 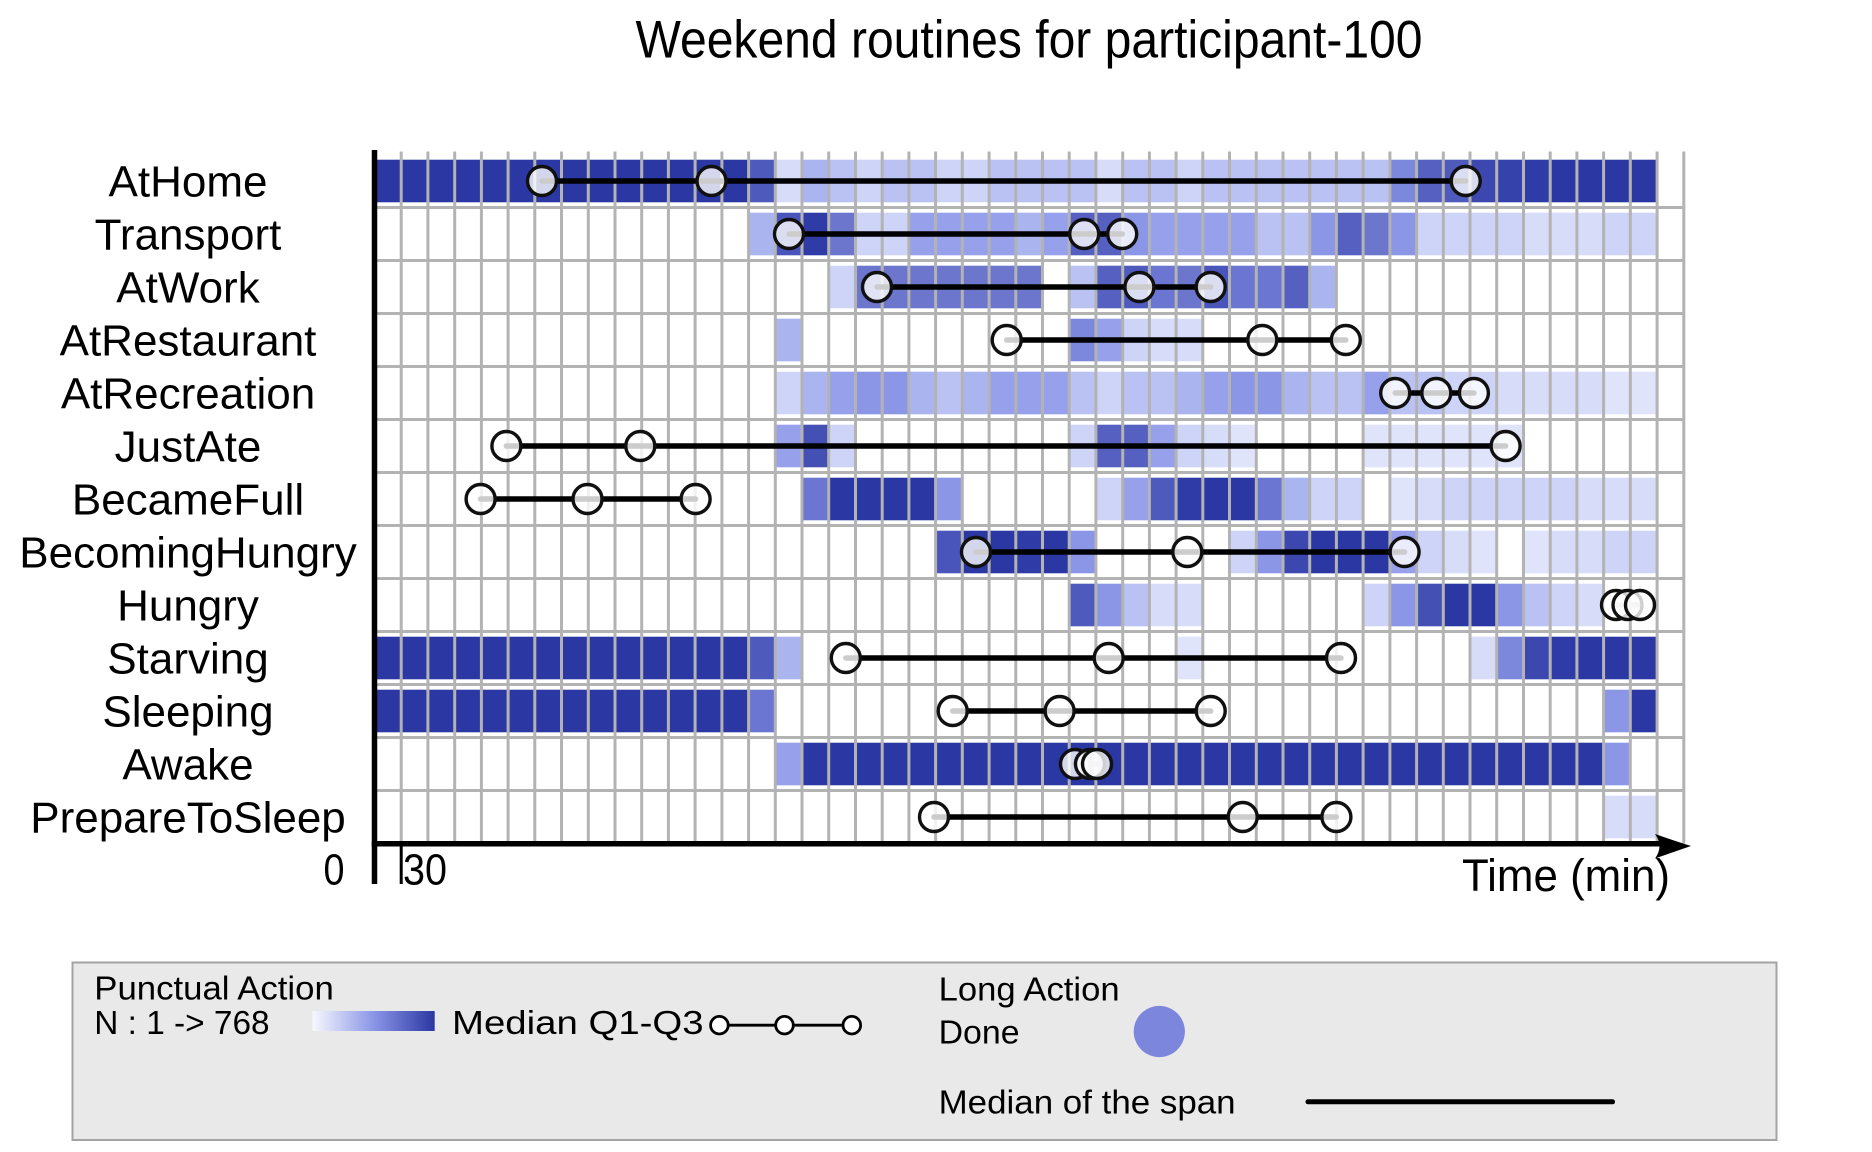 What do you see at coordinates (188, 606) in the screenshot?
I see `svg-text: Hungry` at bounding box center [188, 606].